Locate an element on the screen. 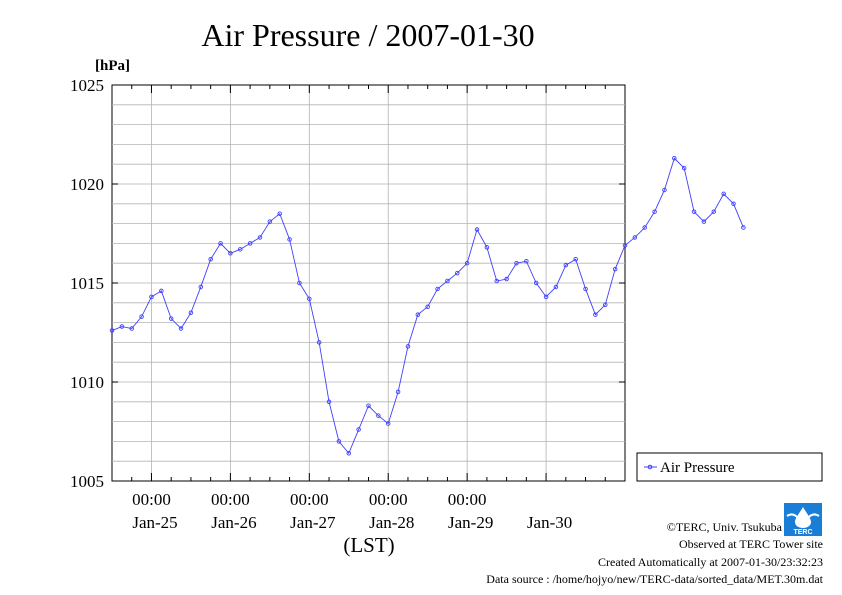  copyright-text: ©TERC, Univ. Tsukuba is located at coordinates (725, 527).